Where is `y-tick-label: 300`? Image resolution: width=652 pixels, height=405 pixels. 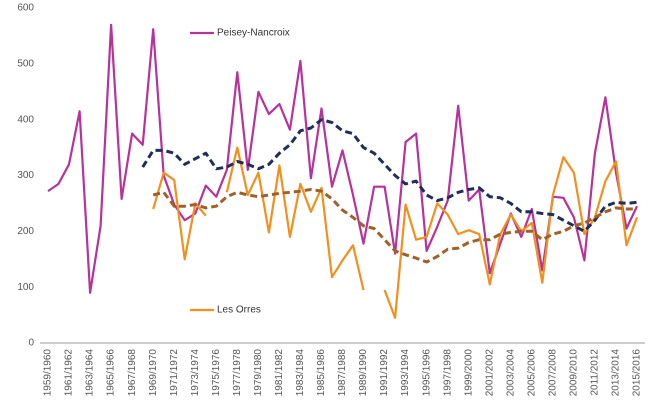
y-tick-label: 300 is located at coordinates (25, 175).